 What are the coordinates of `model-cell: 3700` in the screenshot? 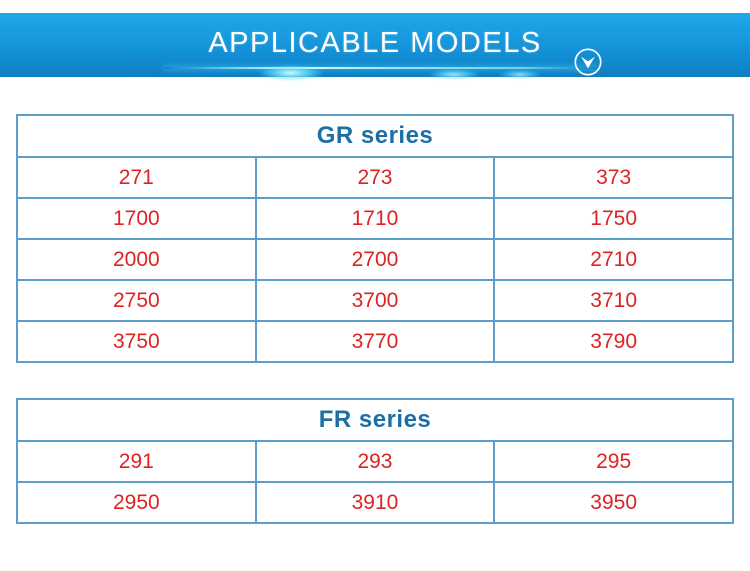 It's located at (375, 300).